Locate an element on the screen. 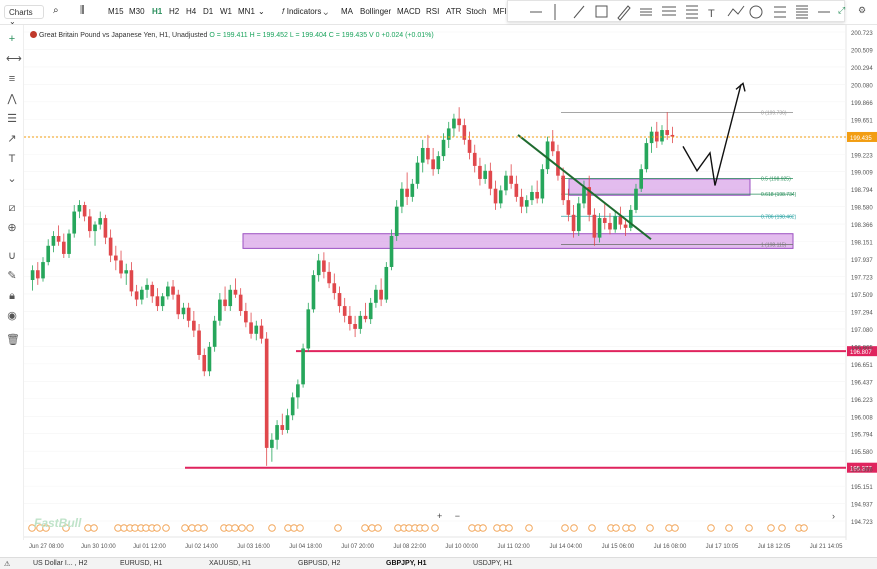 The width and height of the screenshot is (877, 569). pattern-icon: ⋀ is located at coordinates (12, 99).